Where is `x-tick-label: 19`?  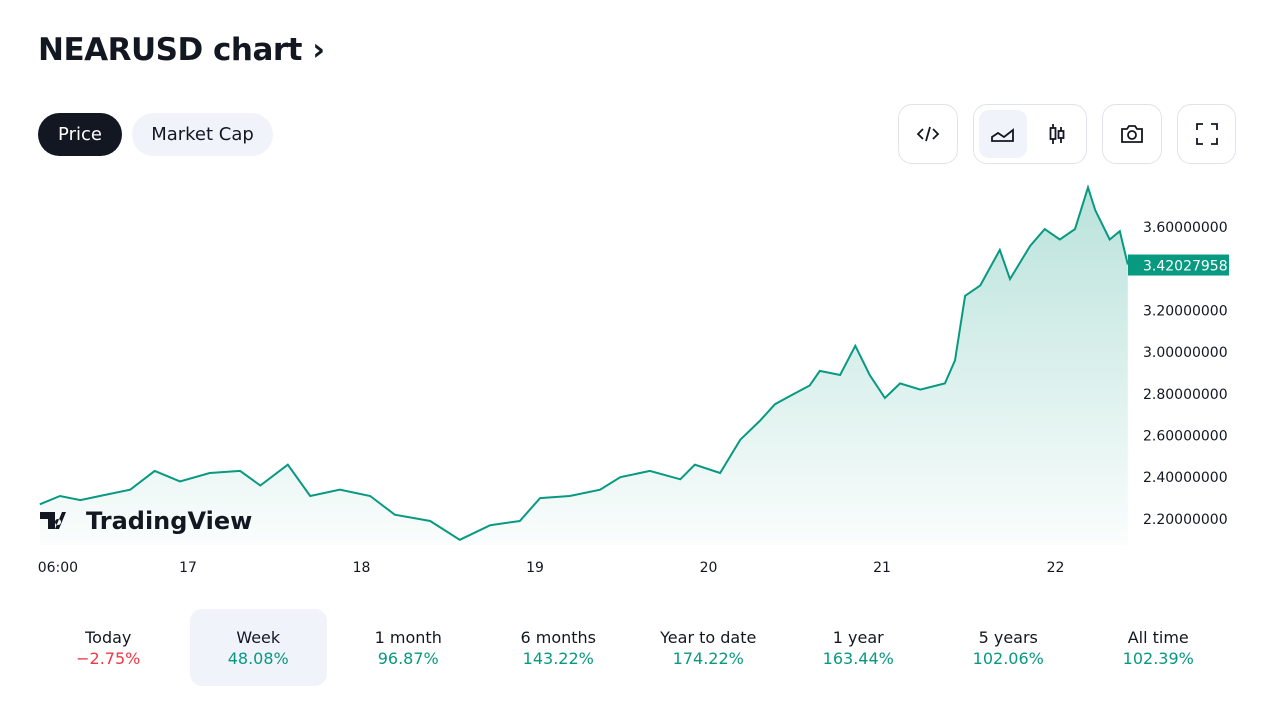
x-tick-label: 19 is located at coordinates (535, 568).